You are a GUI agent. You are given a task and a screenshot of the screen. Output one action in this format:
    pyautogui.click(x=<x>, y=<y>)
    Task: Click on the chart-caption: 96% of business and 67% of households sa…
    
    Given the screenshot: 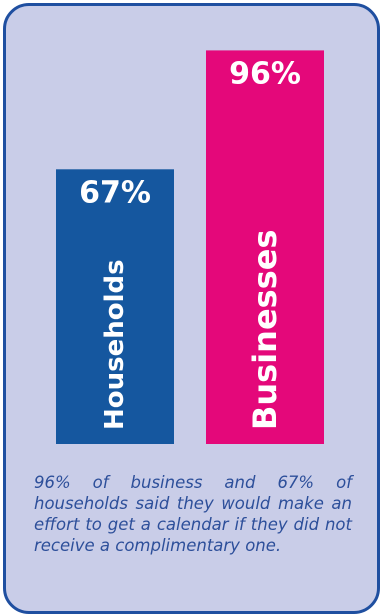 What is the action you would take?
    pyautogui.click(x=193, y=514)
    